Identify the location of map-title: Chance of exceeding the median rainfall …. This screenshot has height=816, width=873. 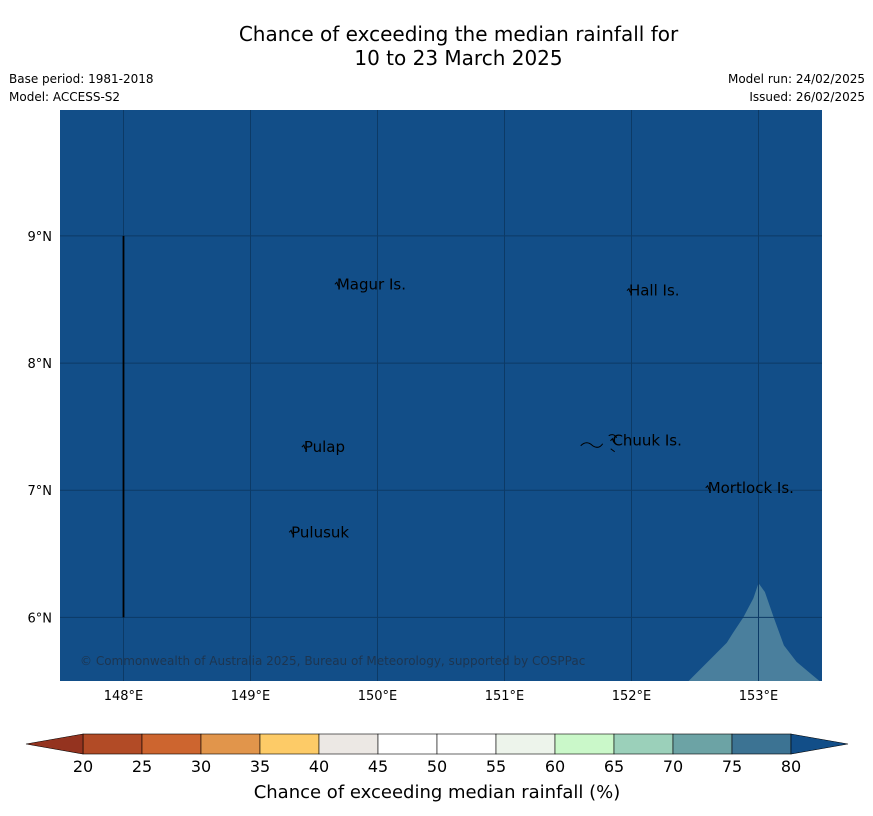
(436, 46).